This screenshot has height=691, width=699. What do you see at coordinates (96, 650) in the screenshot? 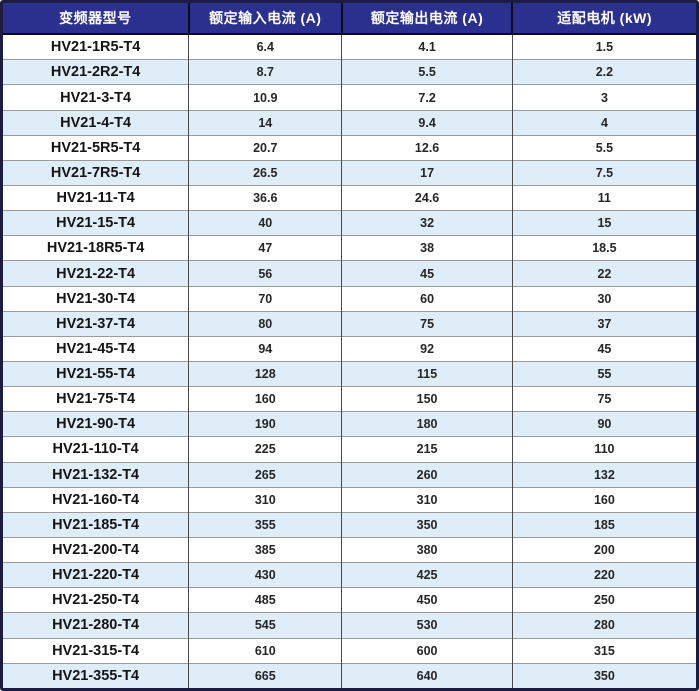
I see `cell-inverter-model: HV21-315-T4` at bounding box center [96, 650].